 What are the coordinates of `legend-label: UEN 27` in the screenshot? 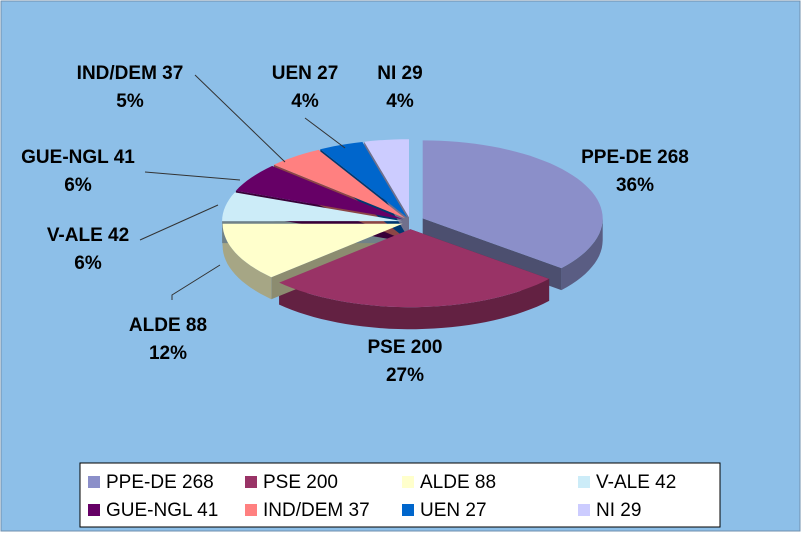 It's located at (453, 510).